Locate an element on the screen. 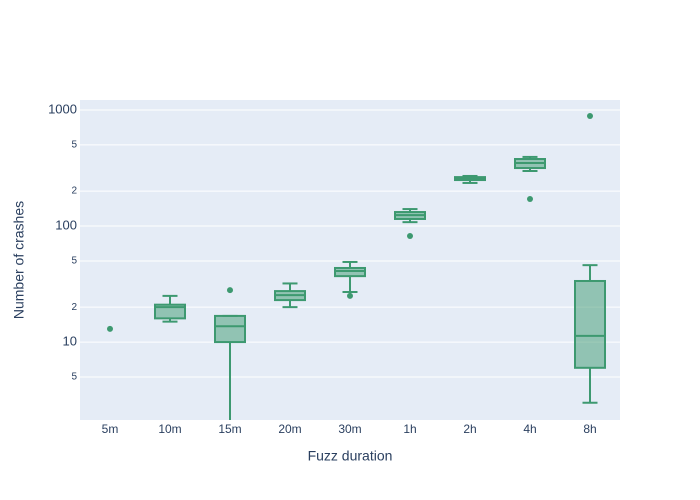 The image size is (700, 500). x-tick-label: 5m is located at coordinates (110, 429).